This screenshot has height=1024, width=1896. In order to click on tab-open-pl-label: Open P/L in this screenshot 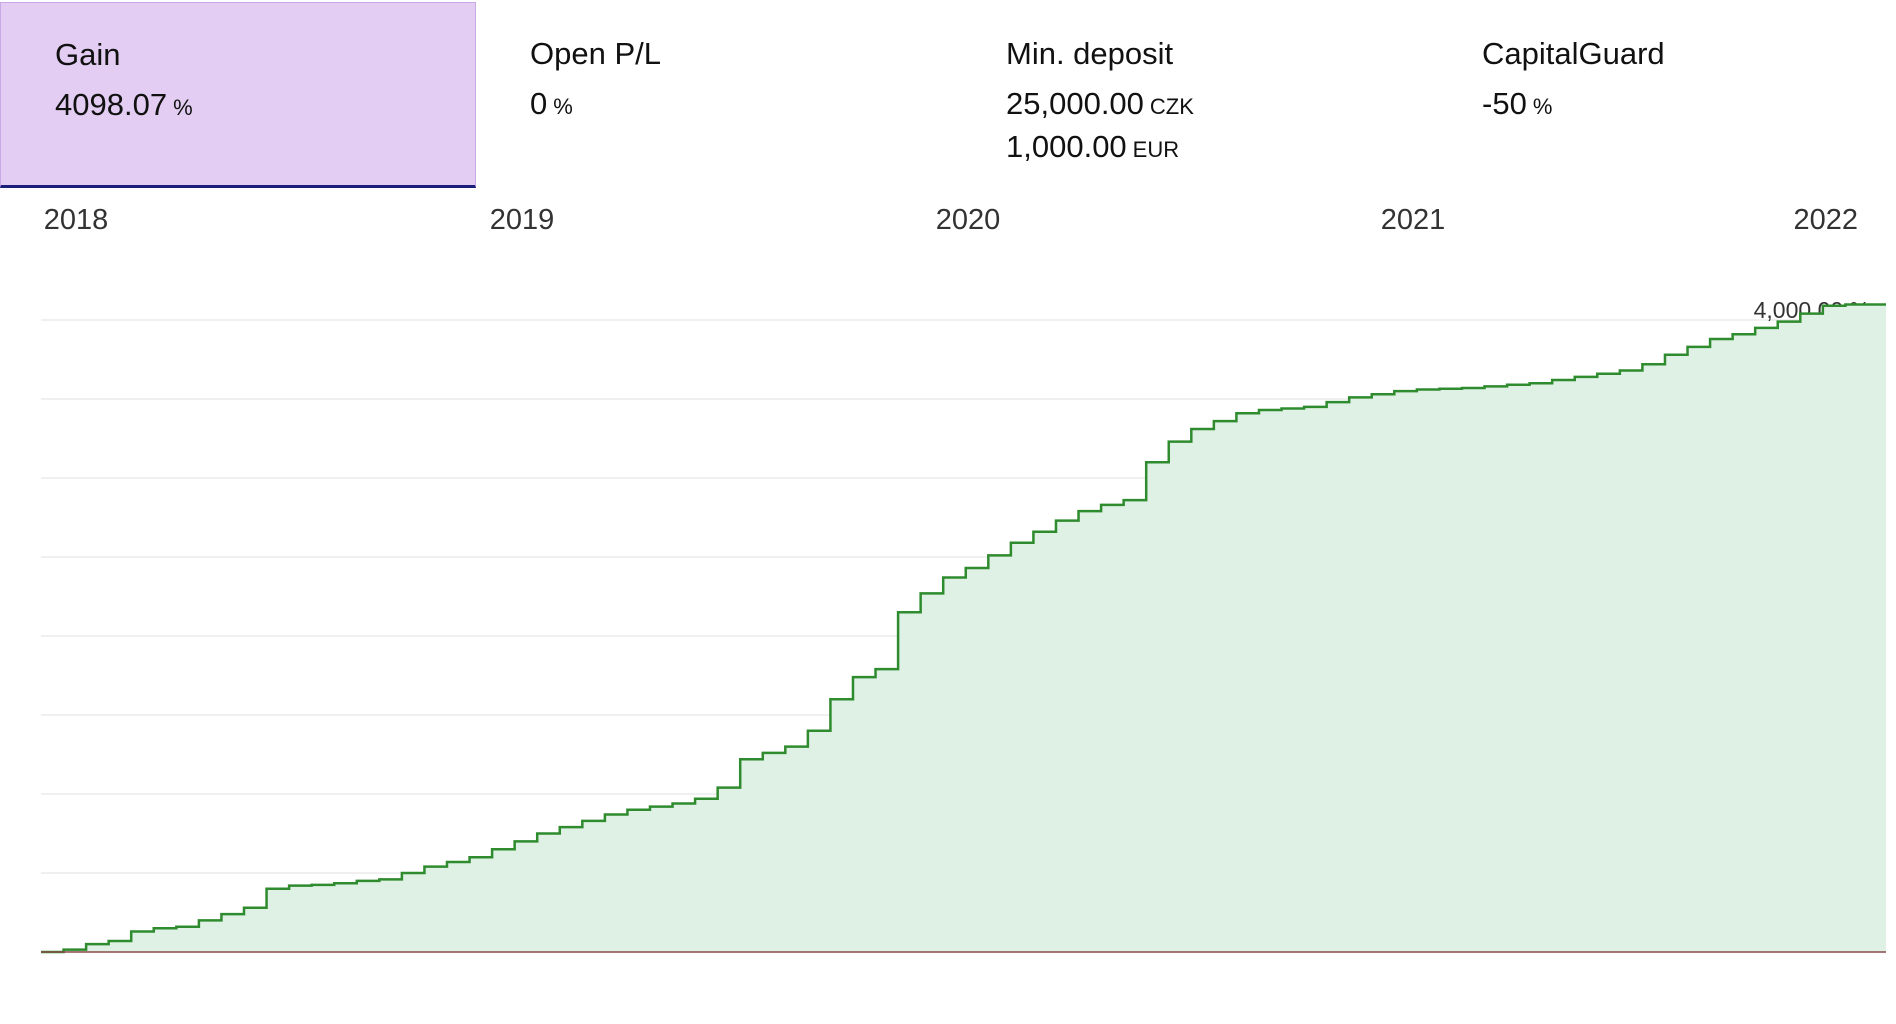, I will do `click(595, 53)`.